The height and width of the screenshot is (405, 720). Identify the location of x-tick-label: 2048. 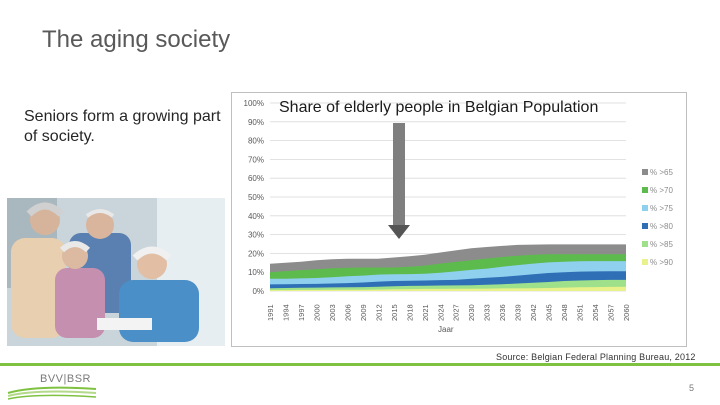
(564, 312).